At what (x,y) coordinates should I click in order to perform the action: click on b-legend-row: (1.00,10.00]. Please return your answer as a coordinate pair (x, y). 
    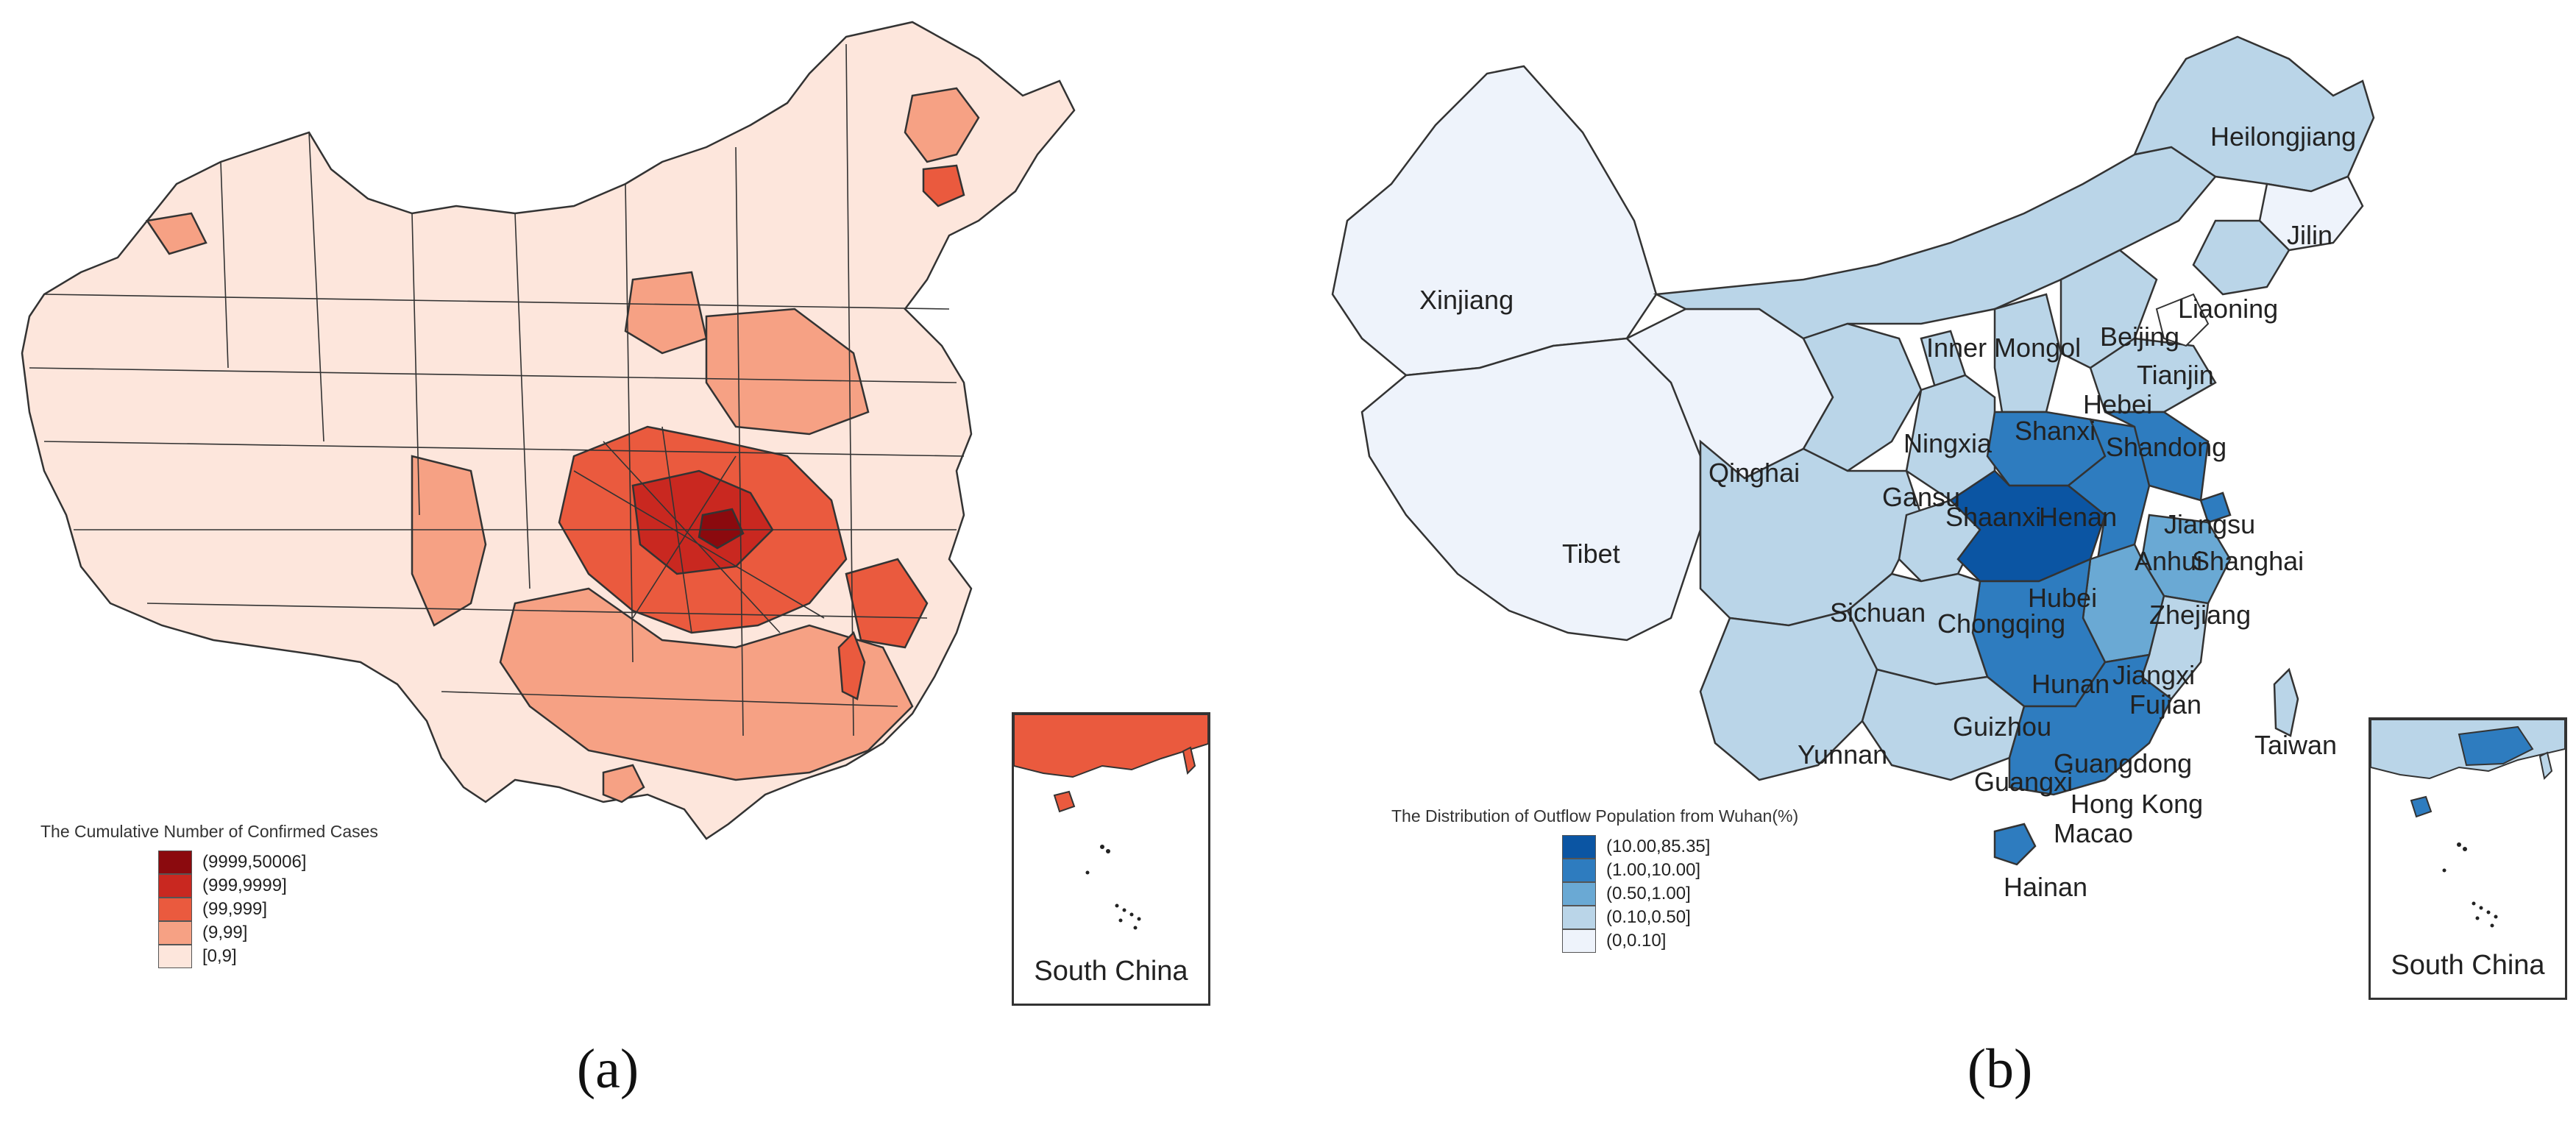
    Looking at the image, I should click on (1680, 870).